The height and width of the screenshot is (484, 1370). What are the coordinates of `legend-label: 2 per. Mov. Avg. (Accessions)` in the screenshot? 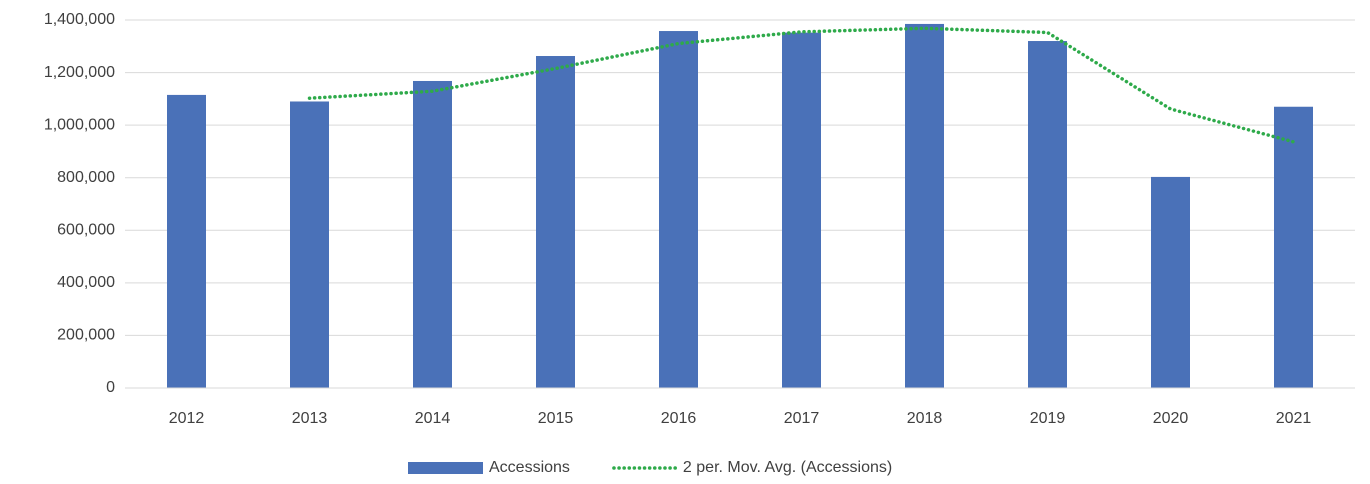 It's located at (787, 467).